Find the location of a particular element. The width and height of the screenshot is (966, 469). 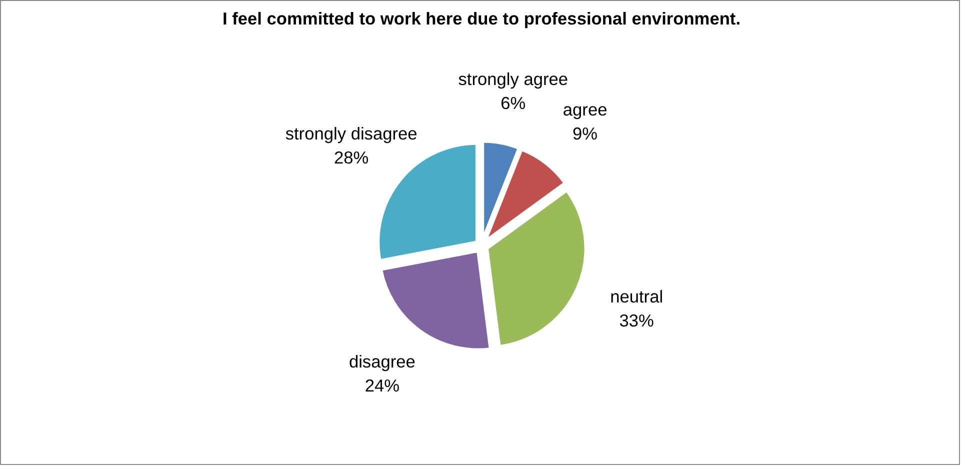

slice-label: strongly disagree is located at coordinates (351, 133).